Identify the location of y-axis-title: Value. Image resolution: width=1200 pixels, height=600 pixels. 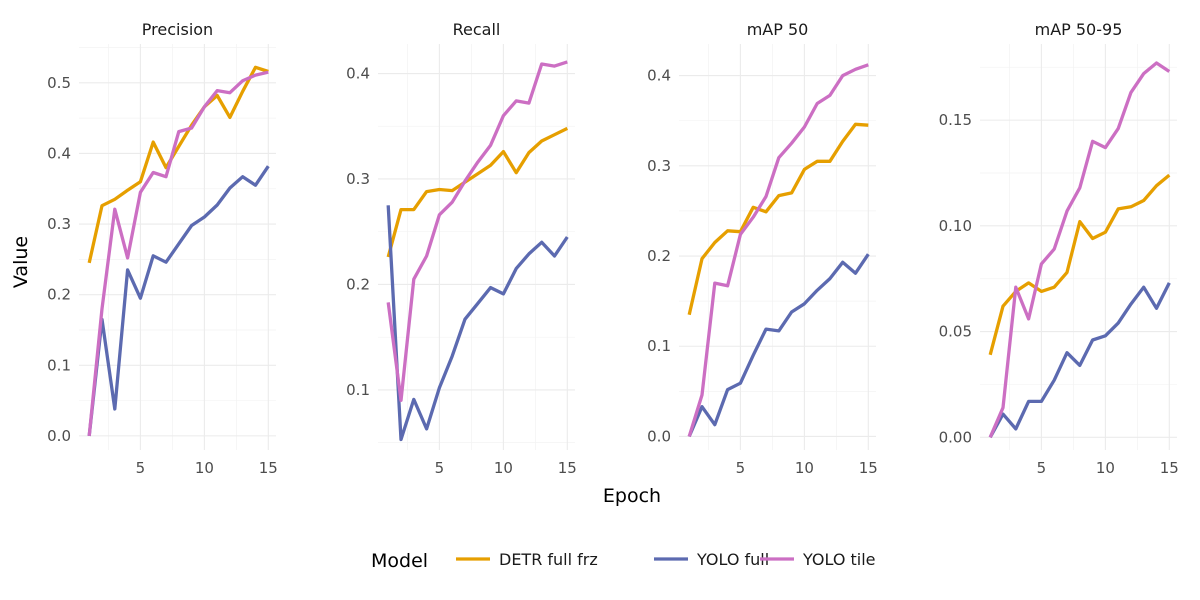
(21, 262).